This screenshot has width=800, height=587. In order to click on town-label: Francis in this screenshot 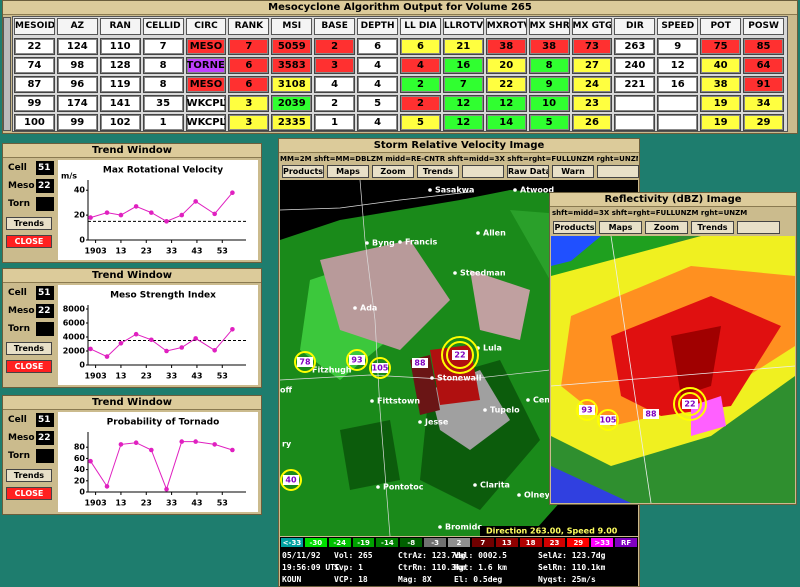, I will do `click(421, 242)`.